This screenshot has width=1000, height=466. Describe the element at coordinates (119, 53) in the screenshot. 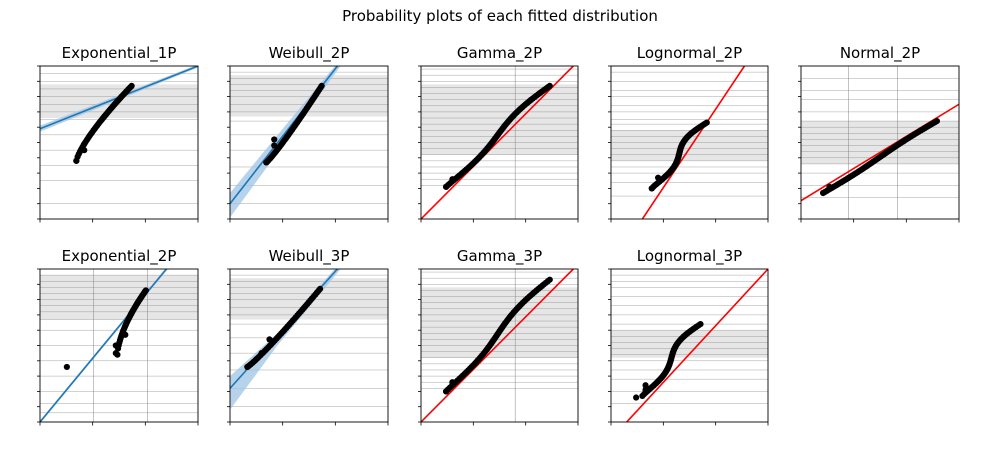

I see `panel-title: Exponential_1P` at that location.